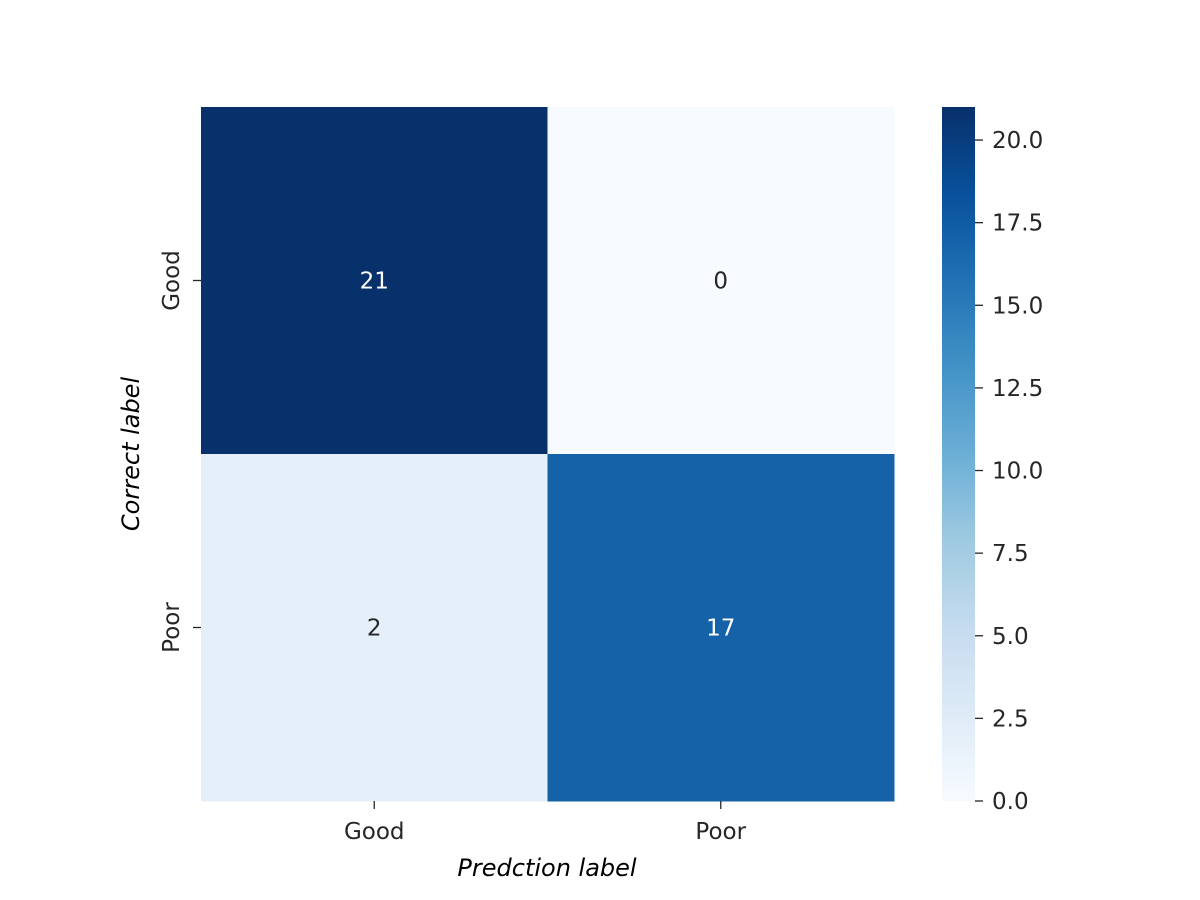  I want to click on colorbar-tick-label: 20.0, so click(1017, 141).